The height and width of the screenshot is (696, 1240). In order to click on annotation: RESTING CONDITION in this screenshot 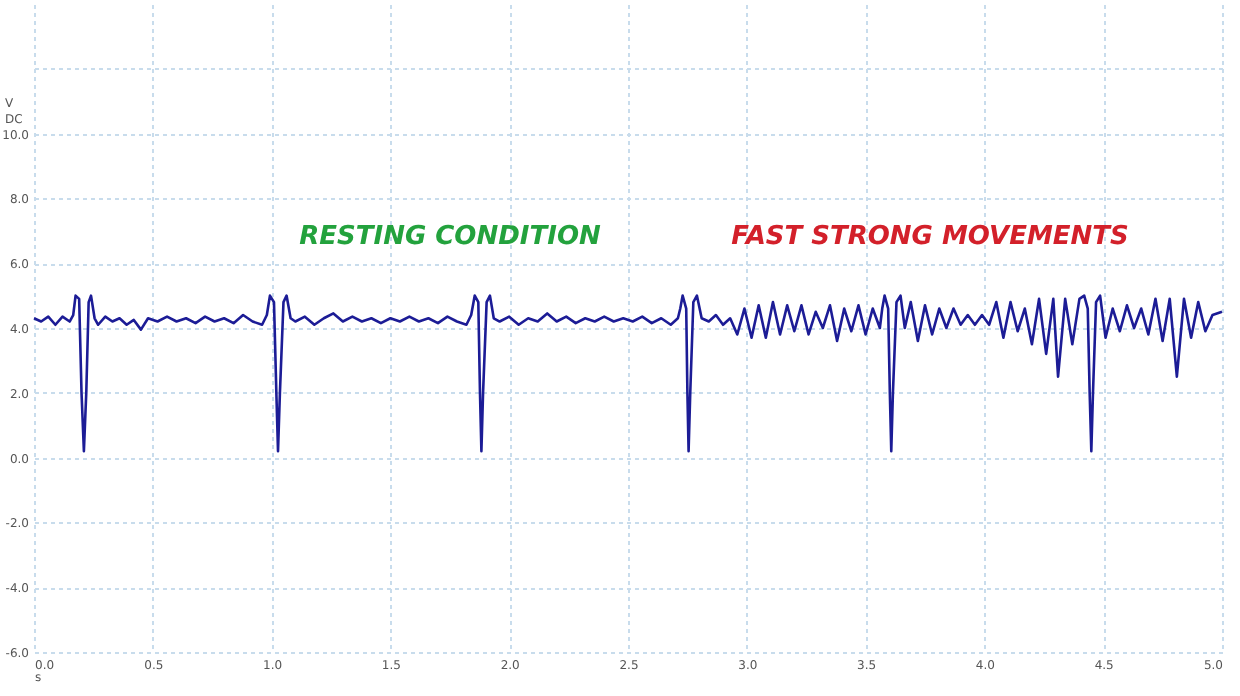, I will do `click(450, 237)`.